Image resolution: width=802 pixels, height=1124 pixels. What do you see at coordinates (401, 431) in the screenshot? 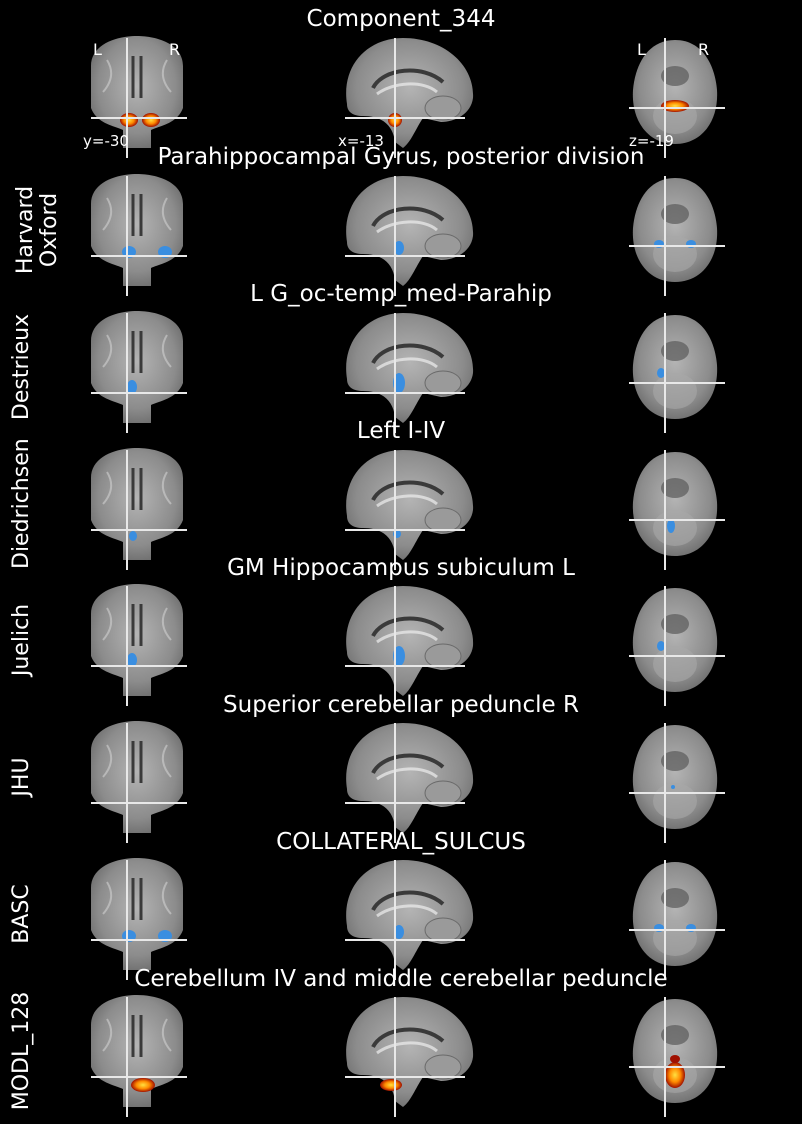
I see `region-title: Left I-IV` at bounding box center [401, 431].